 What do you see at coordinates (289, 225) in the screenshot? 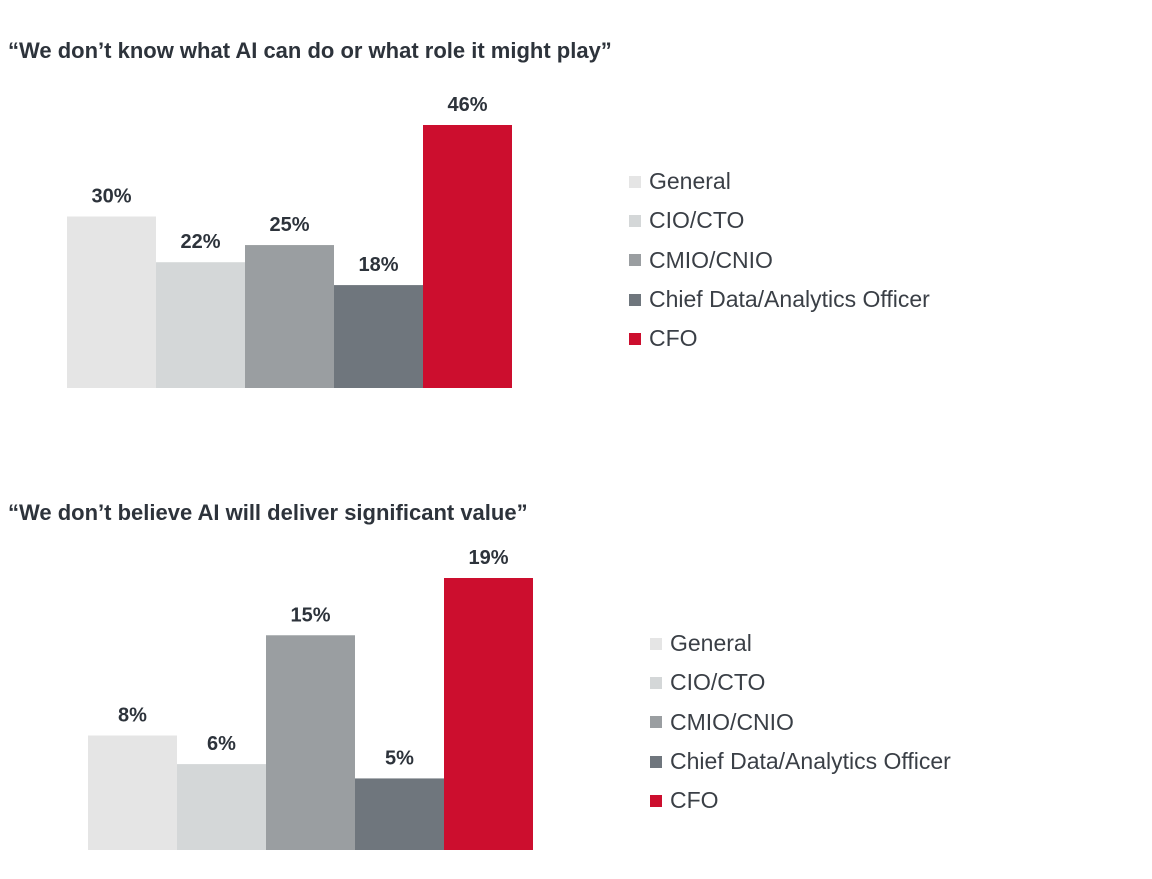
I see `data-label: 25%` at bounding box center [289, 225].